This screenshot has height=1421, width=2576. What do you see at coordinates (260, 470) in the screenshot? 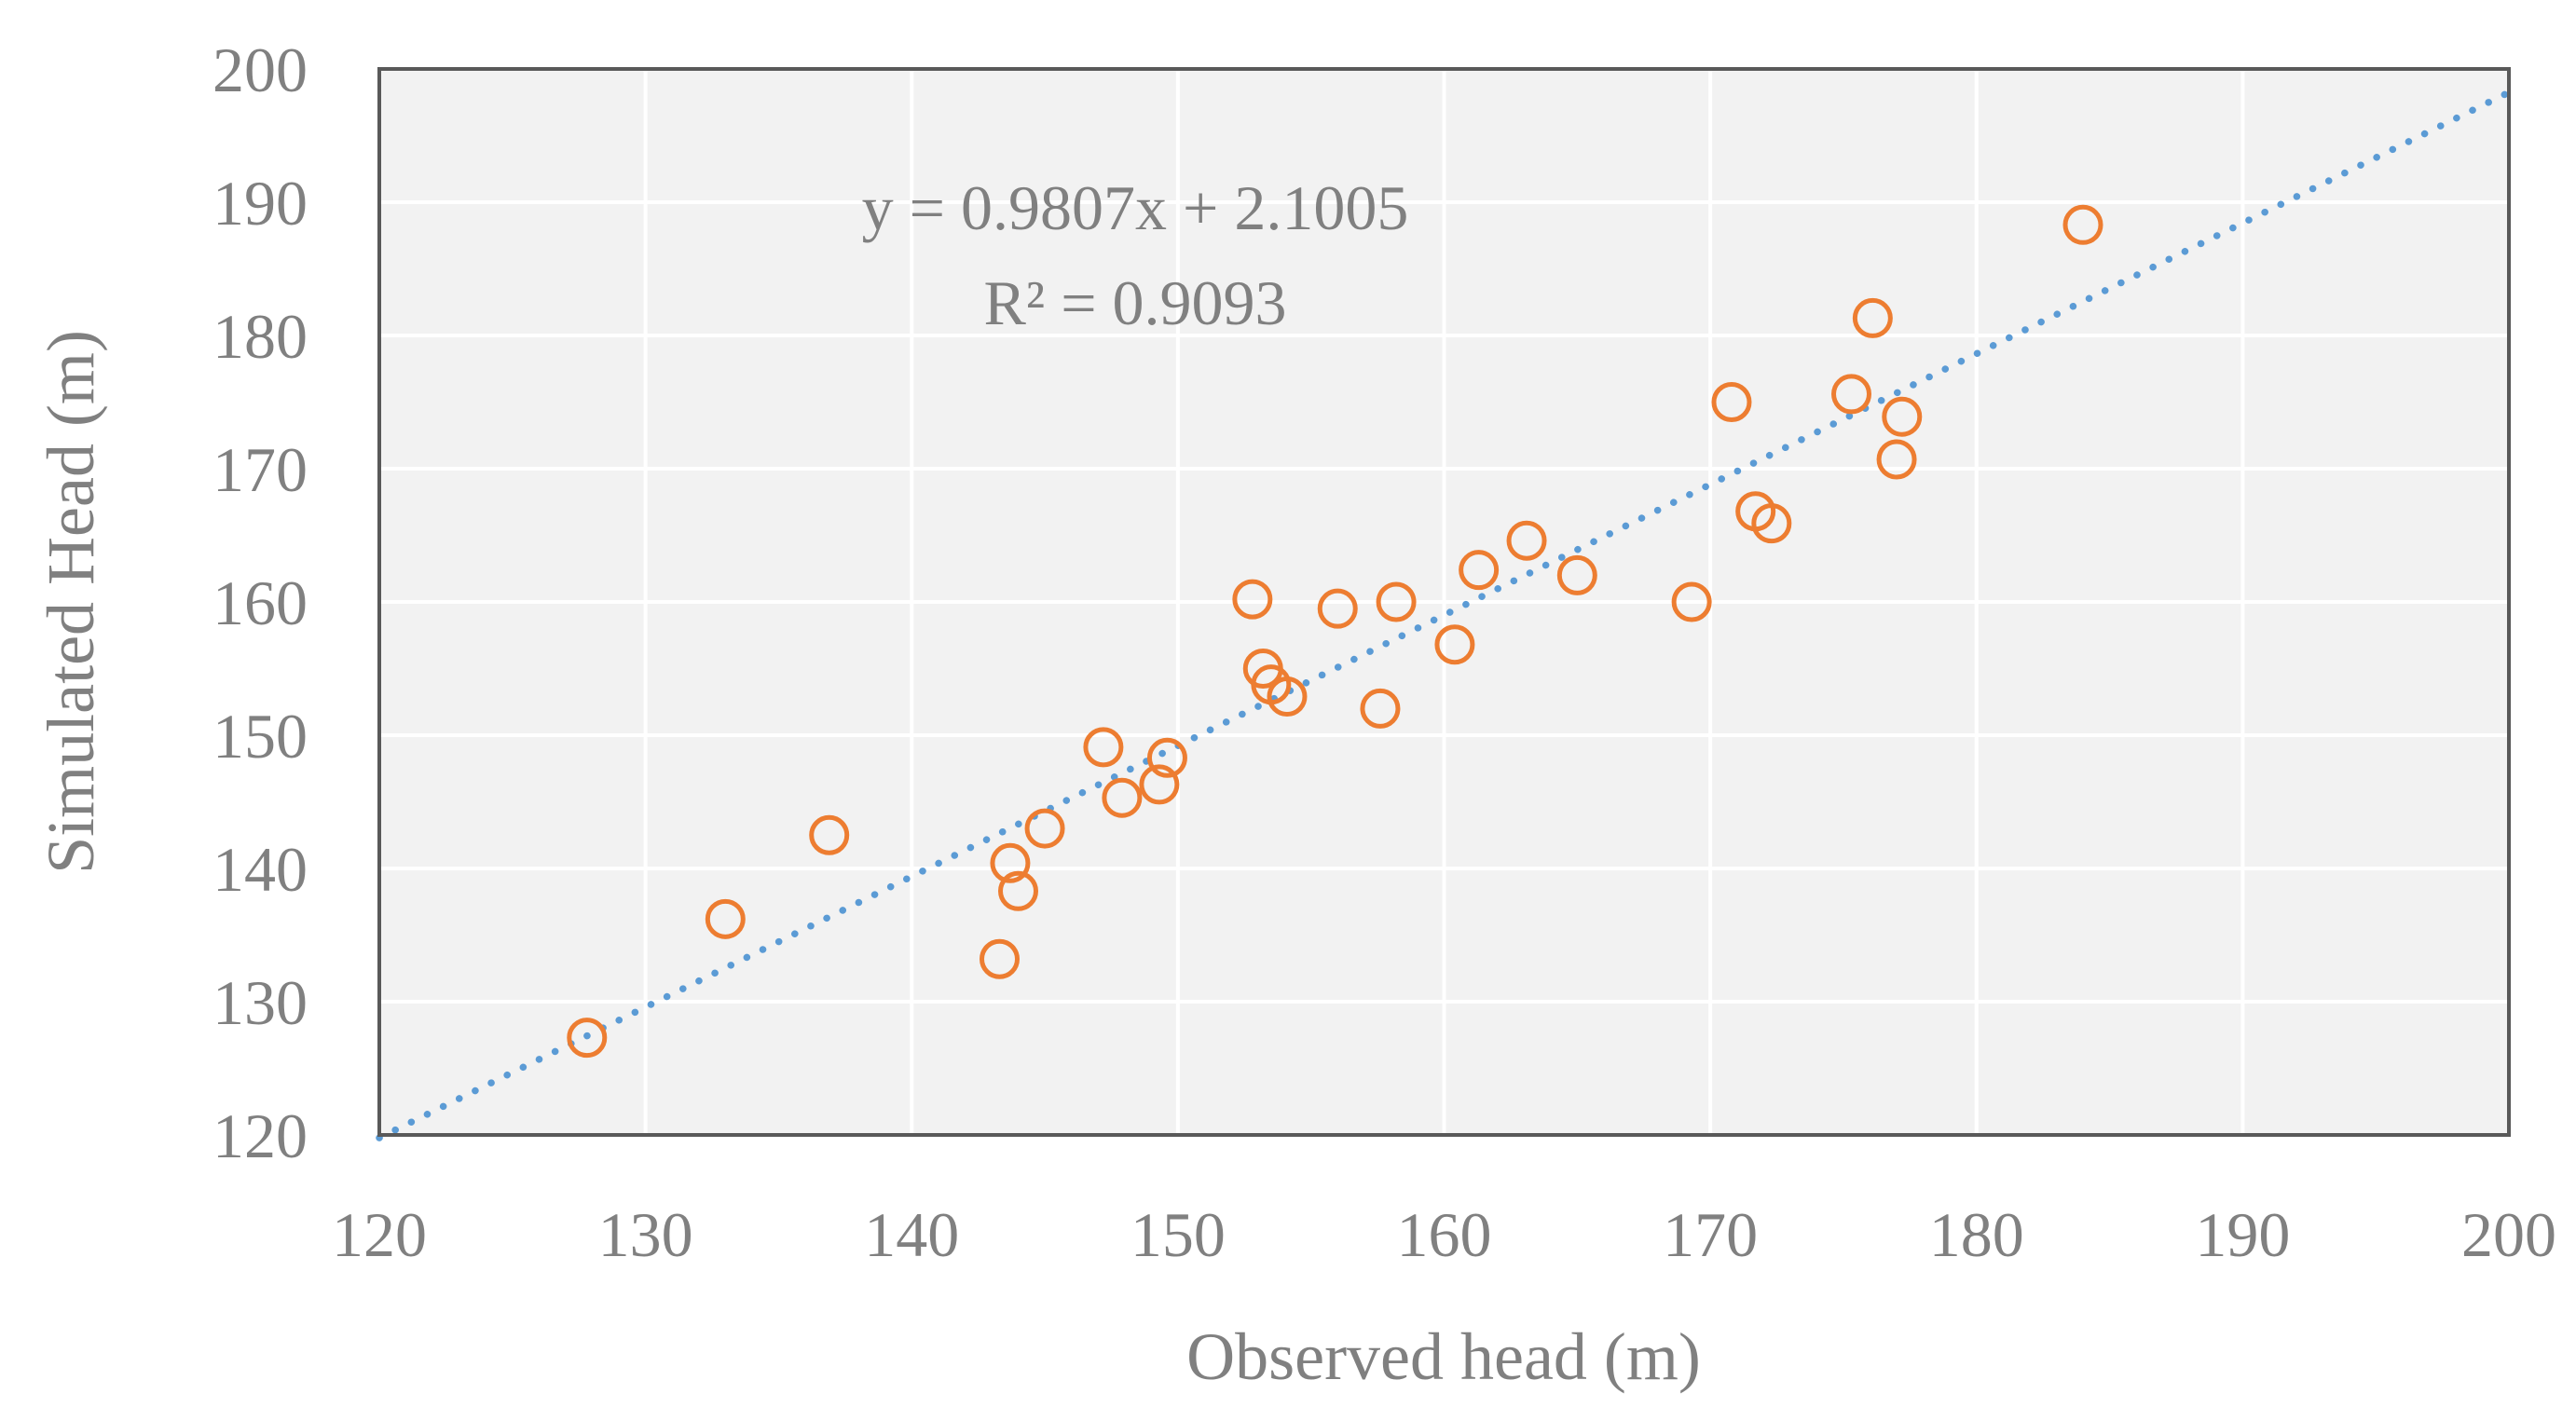
I see `y-tick-label: 170` at bounding box center [260, 470].